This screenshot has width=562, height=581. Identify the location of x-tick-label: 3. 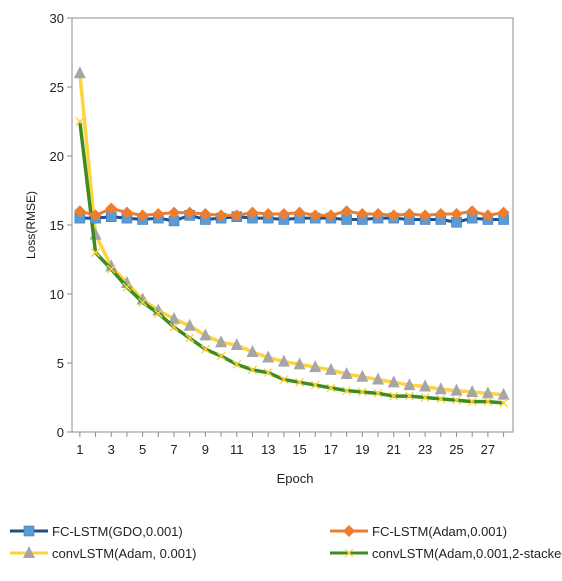
(111, 449).